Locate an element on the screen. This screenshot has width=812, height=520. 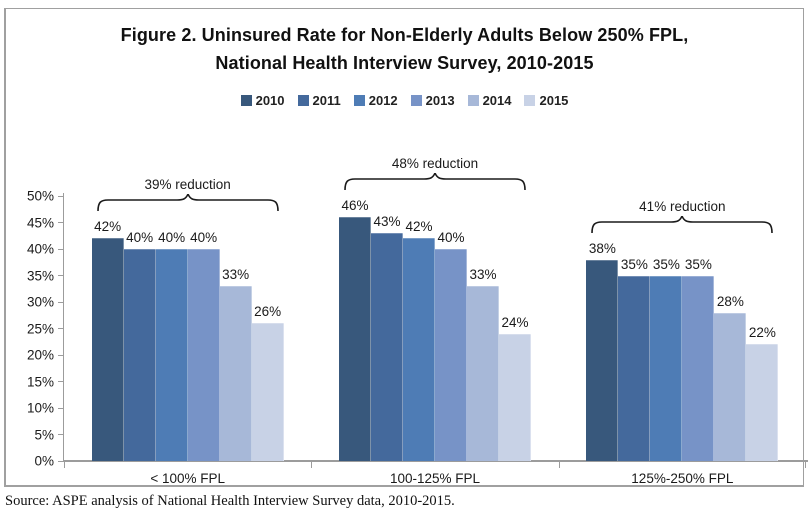
bar-2011-cat0 is located at coordinates (139, 355).